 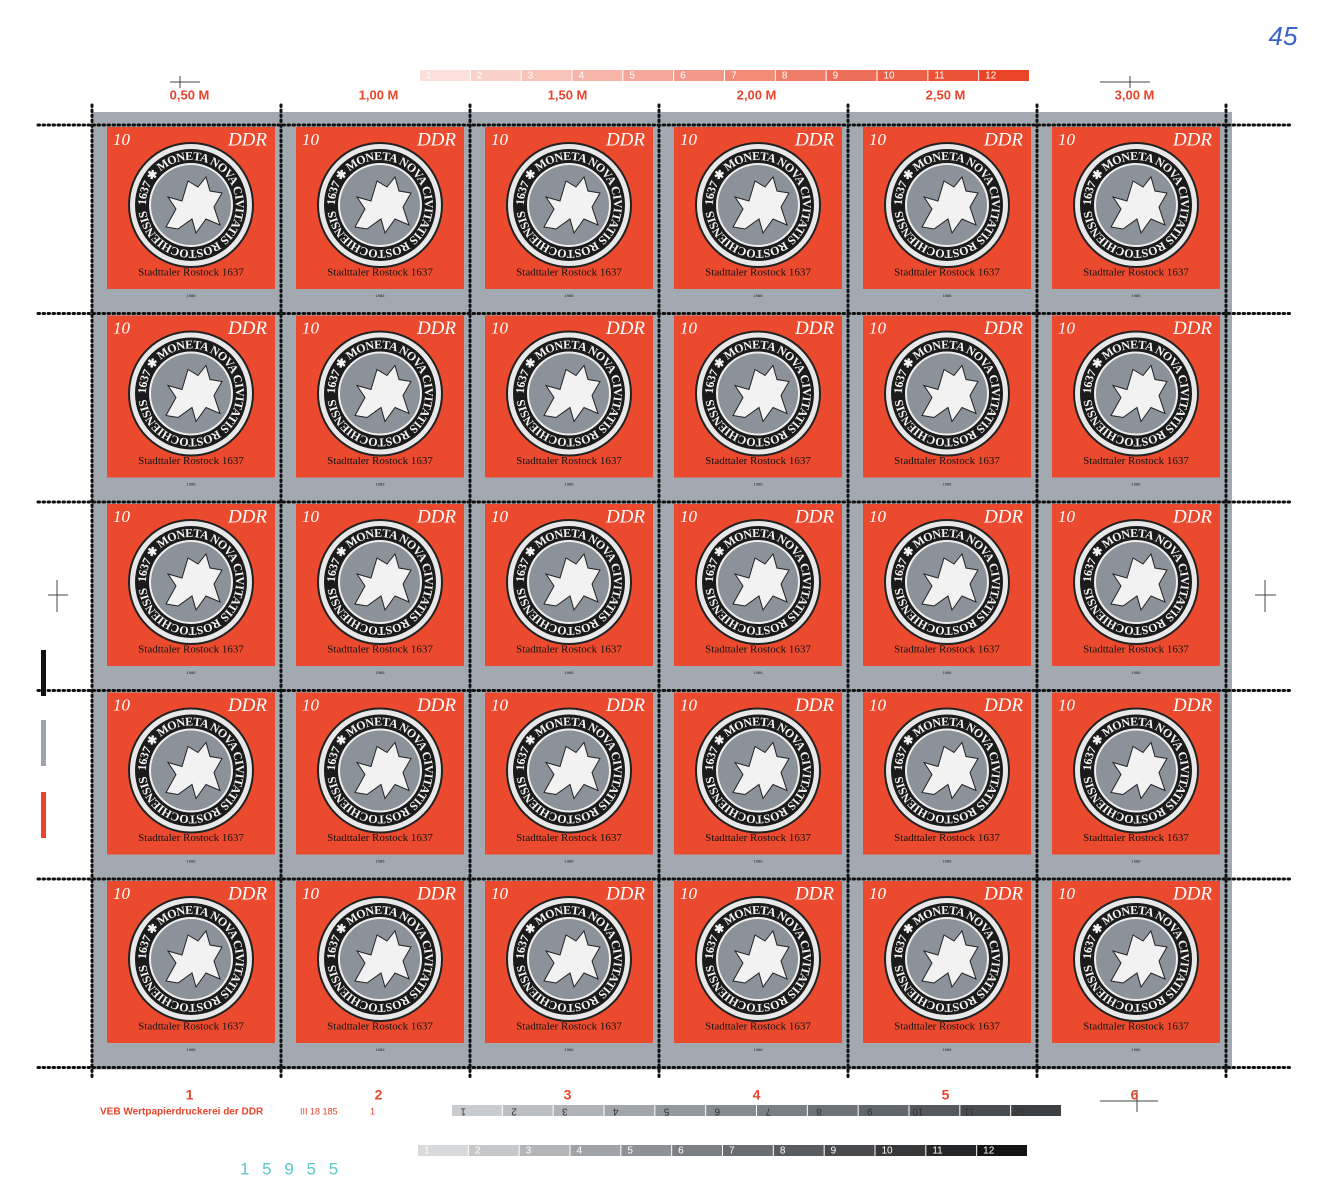 I want to click on mirrored-grey-bar-number: 11, so click(x=969, y=1110).